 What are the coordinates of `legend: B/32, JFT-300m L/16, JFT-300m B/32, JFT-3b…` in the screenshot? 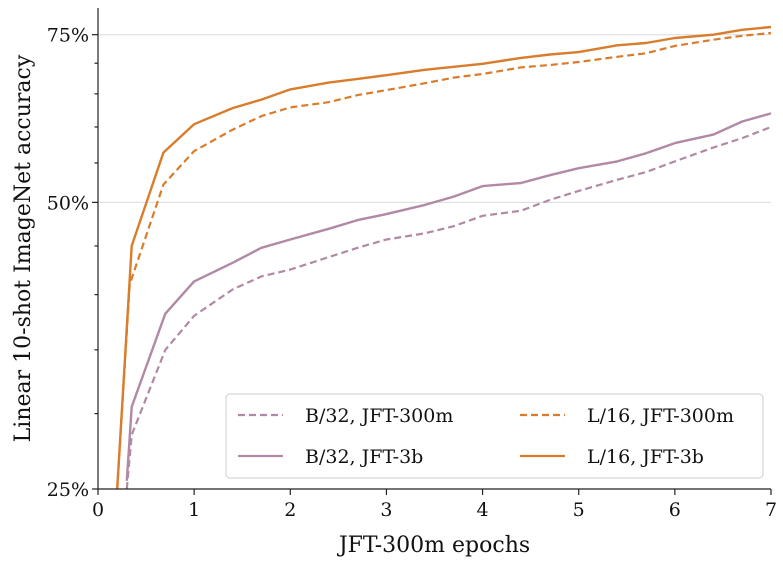 It's located at (494, 436).